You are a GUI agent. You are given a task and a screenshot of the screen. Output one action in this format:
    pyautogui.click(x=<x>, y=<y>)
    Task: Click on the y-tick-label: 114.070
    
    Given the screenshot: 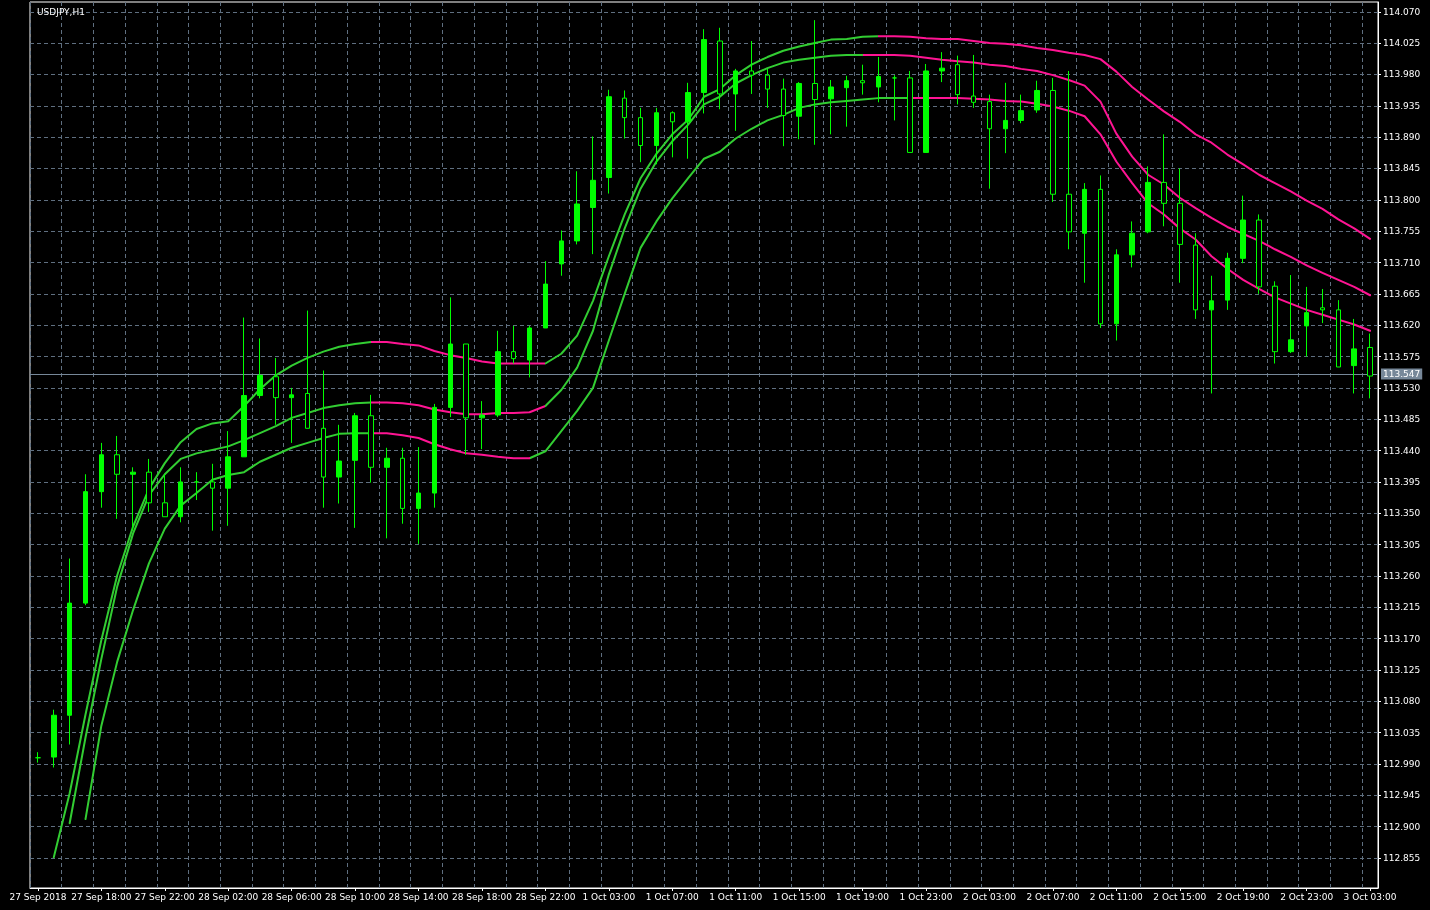 What is the action you would take?
    pyautogui.click(x=1402, y=11)
    